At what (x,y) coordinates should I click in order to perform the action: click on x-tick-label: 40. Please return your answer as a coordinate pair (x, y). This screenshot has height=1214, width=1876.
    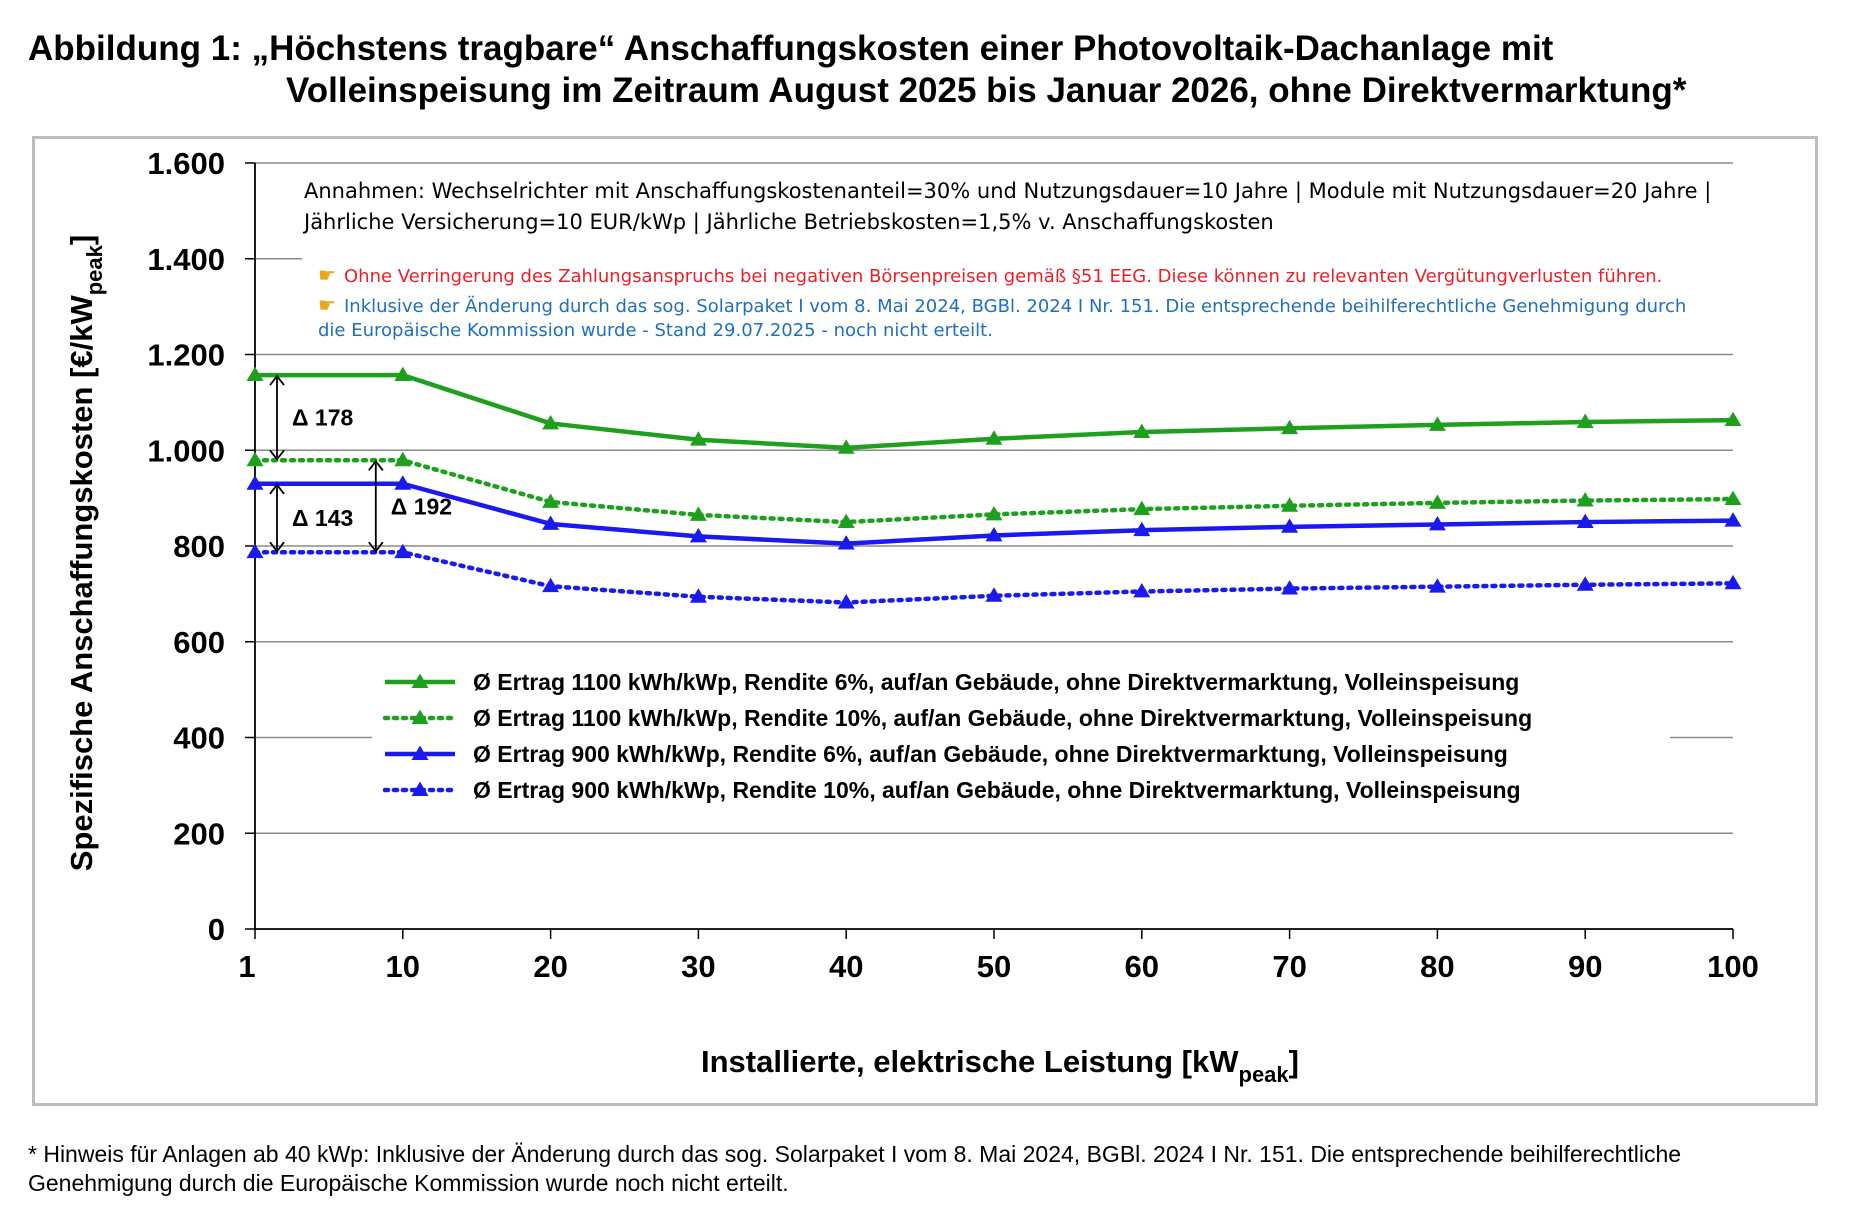
    Looking at the image, I should click on (846, 966).